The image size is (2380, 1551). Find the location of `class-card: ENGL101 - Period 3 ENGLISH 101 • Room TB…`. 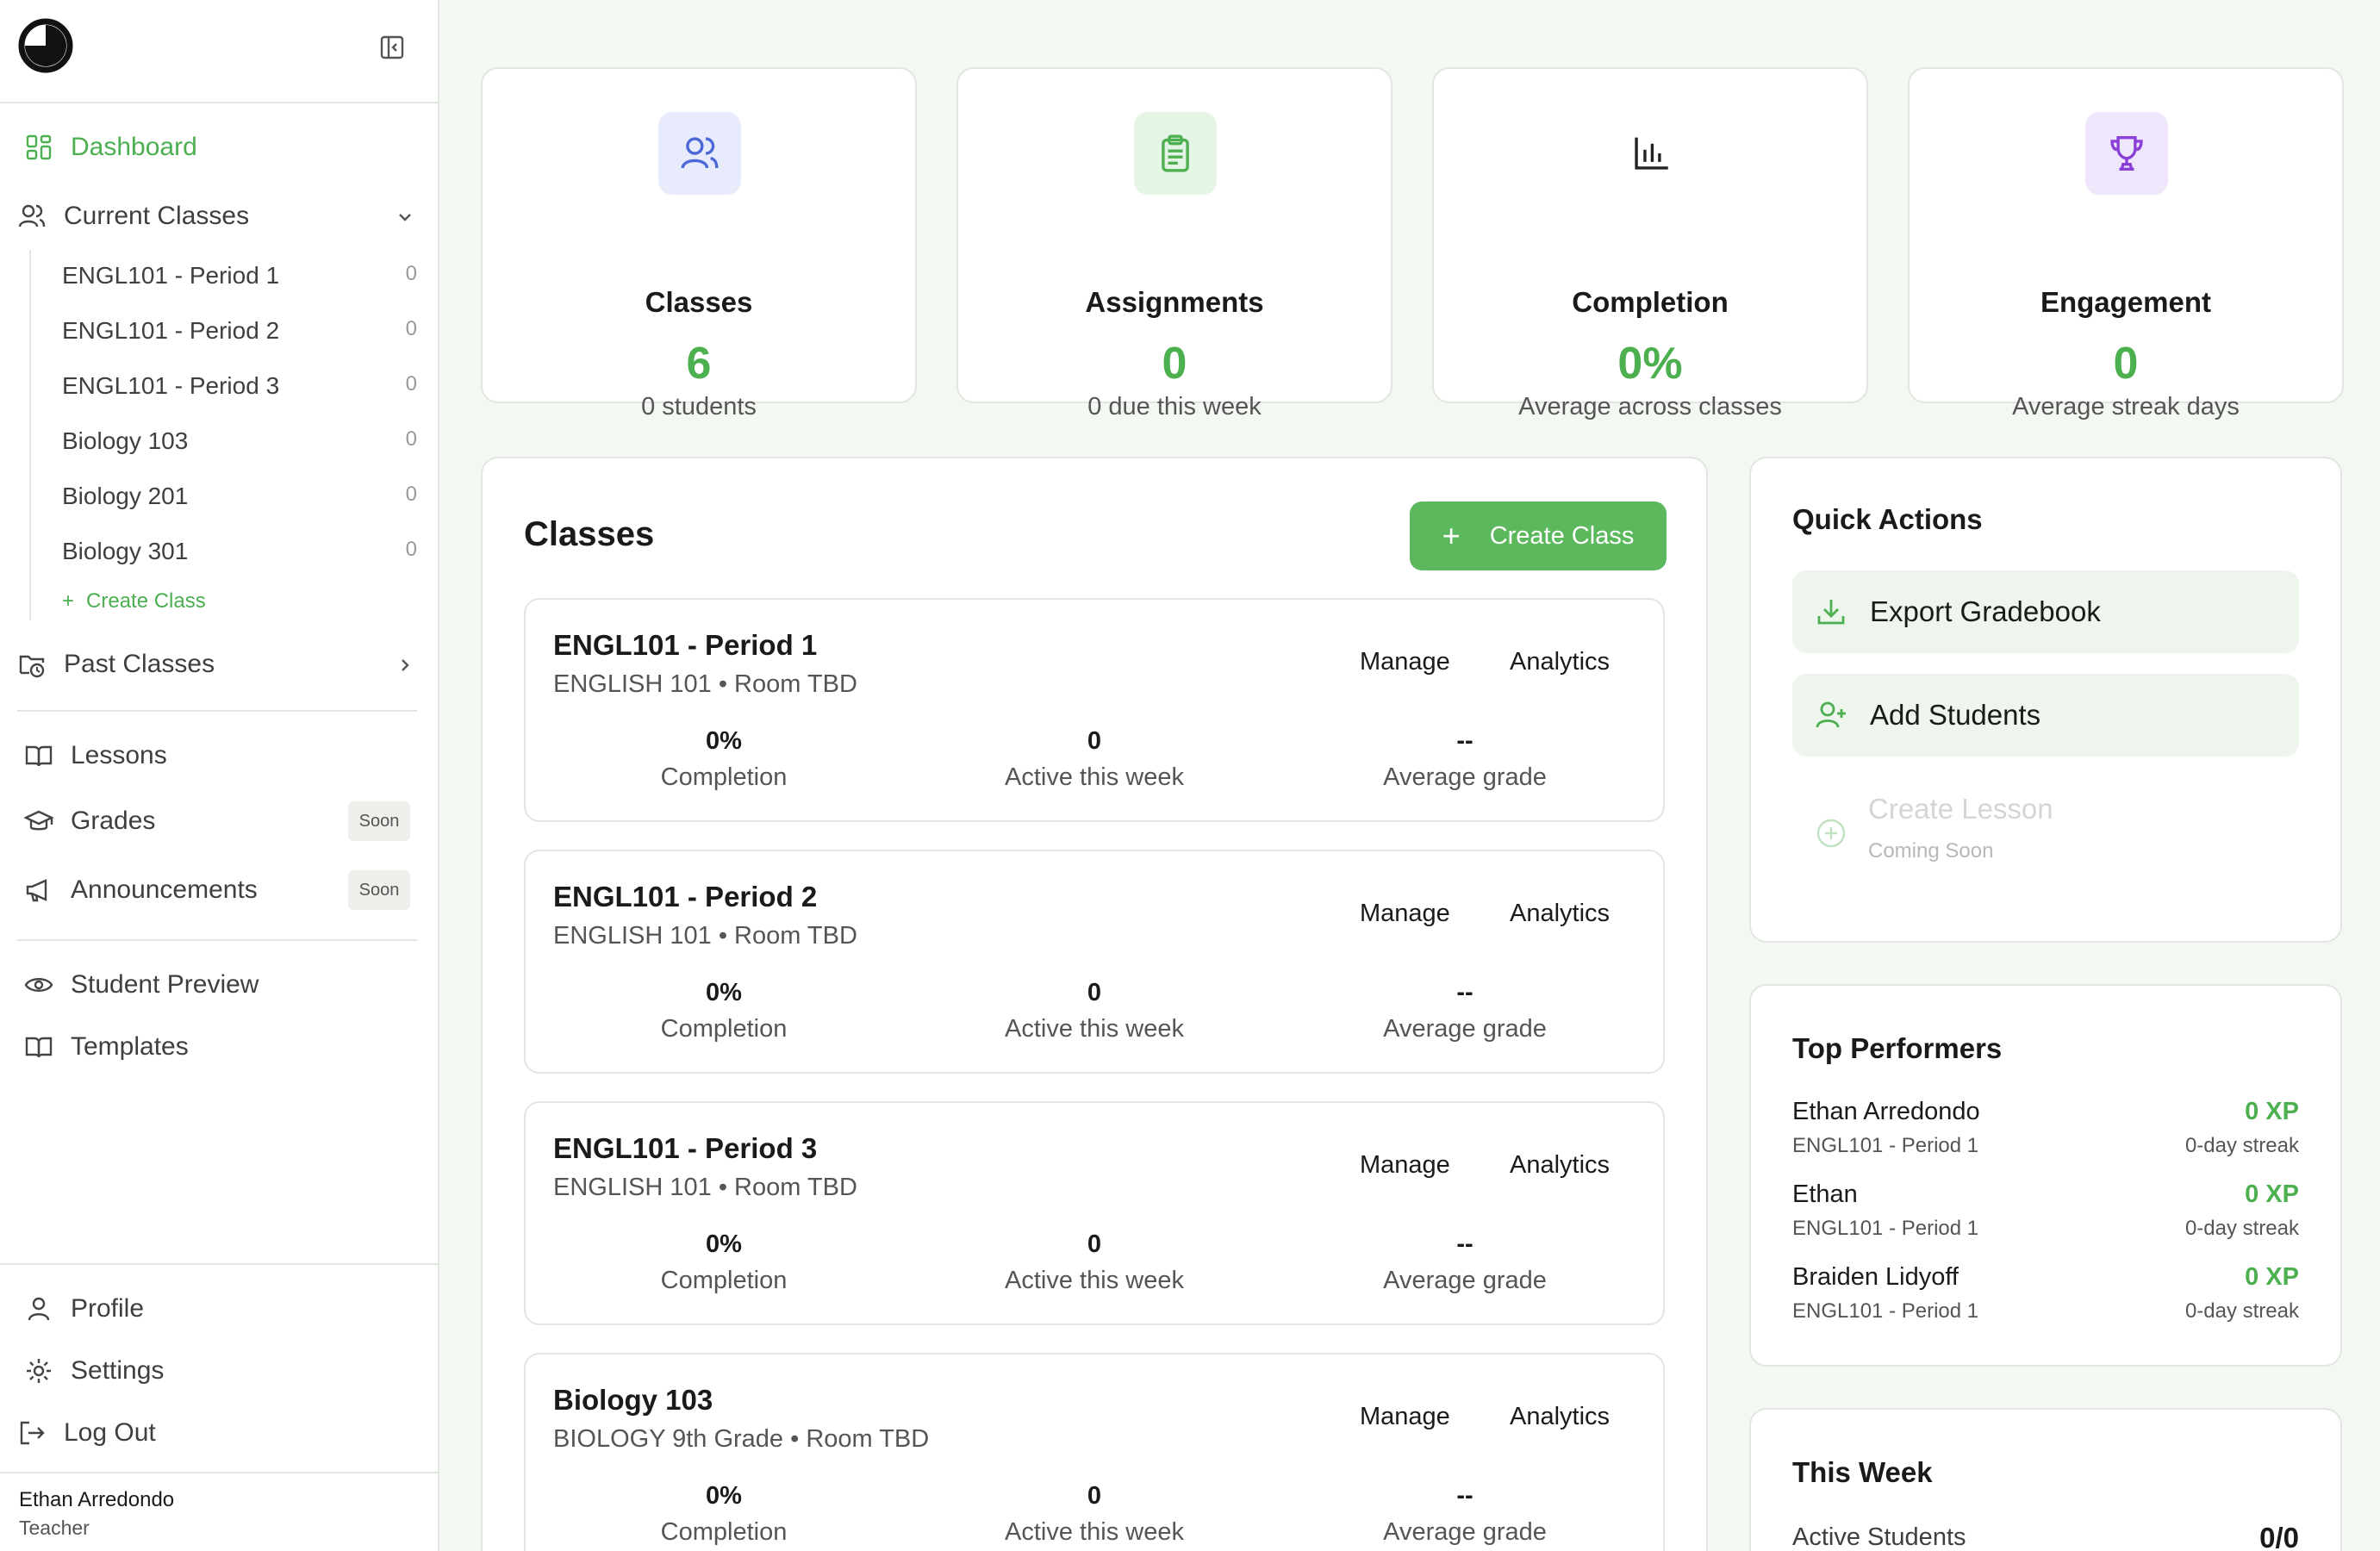

class-card: ENGL101 - Period 3 ENGLISH 101 • Room TB… is located at coordinates (1095, 1213).